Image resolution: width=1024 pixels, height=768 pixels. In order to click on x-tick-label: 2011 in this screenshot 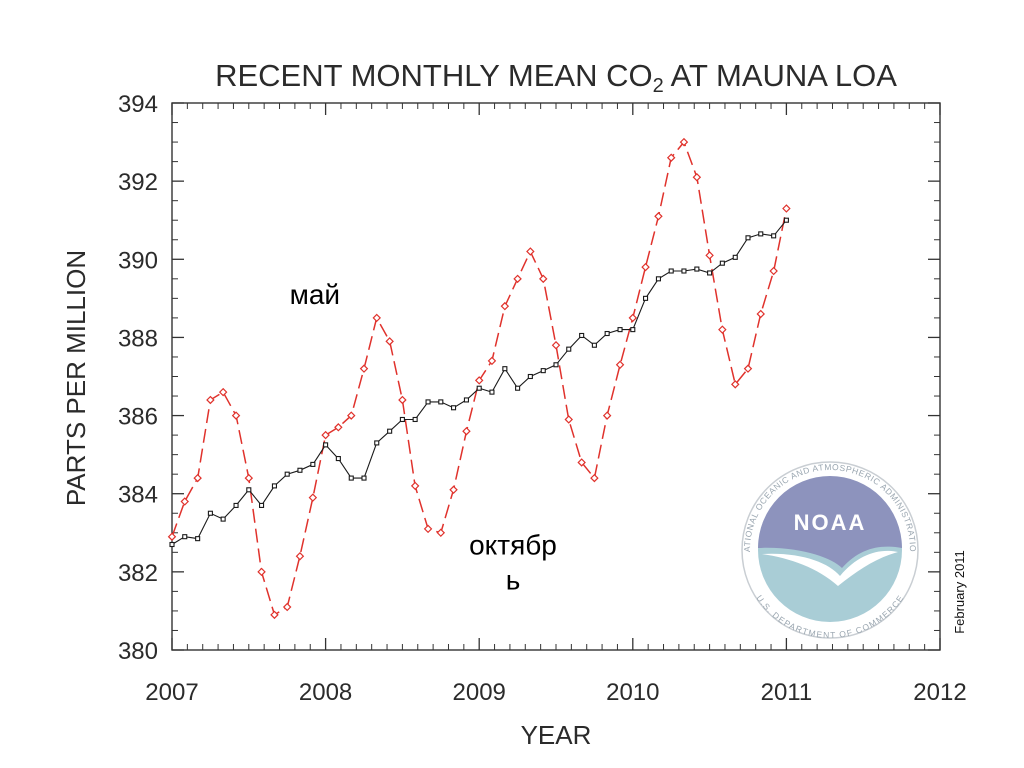, I will do `click(787, 692)`.